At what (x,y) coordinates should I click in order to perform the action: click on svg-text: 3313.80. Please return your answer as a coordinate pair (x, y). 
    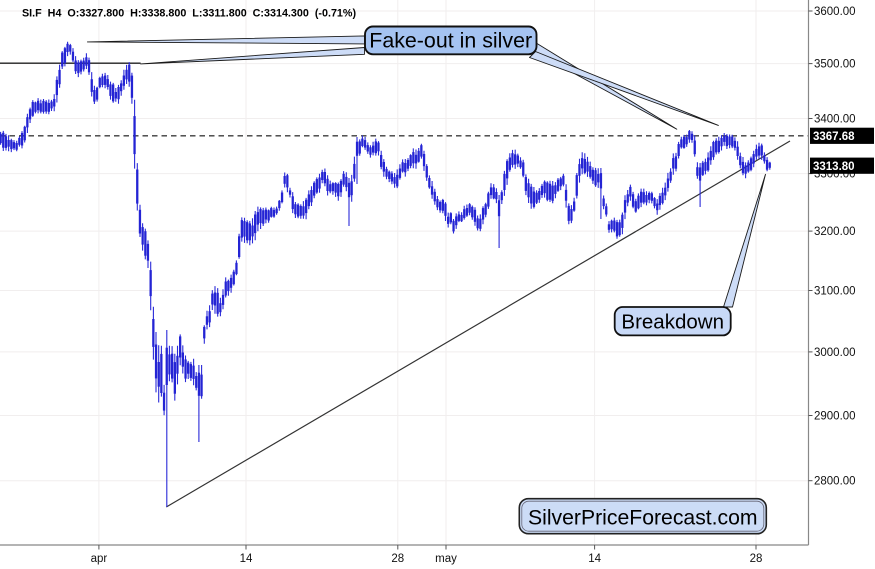
    Looking at the image, I should click on (834, 167).